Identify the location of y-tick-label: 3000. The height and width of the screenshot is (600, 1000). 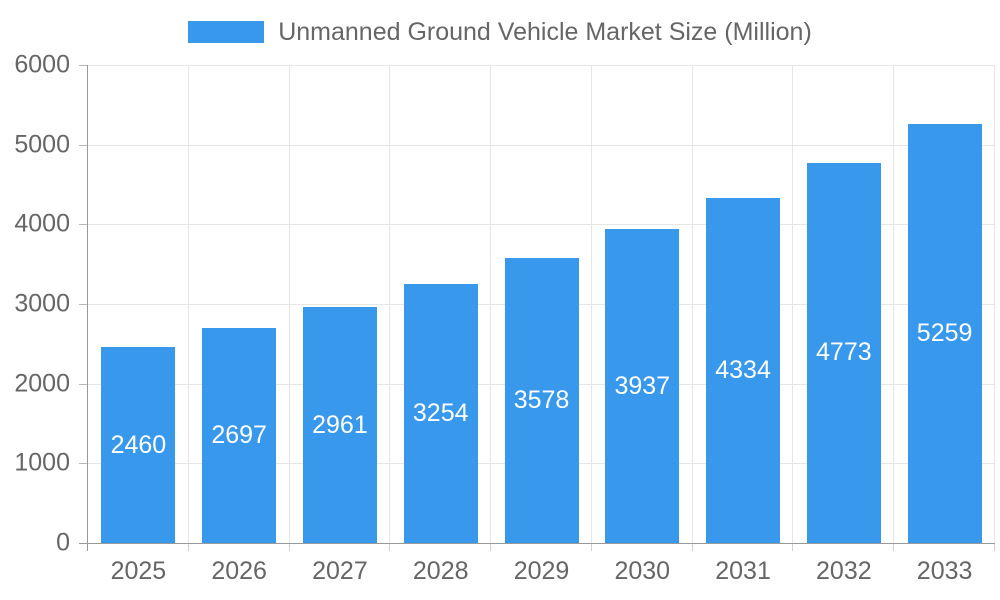
(42, 303).